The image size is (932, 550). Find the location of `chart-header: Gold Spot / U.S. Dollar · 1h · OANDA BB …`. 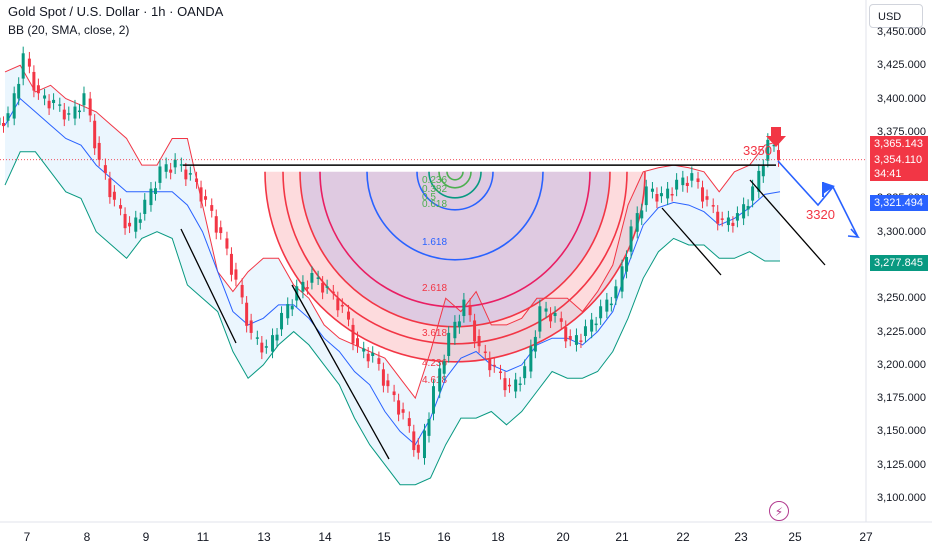

chart-header: Gold Spot / U.S. Dollar · 1h · OANDA BB … is located at coordinates (115, 20).